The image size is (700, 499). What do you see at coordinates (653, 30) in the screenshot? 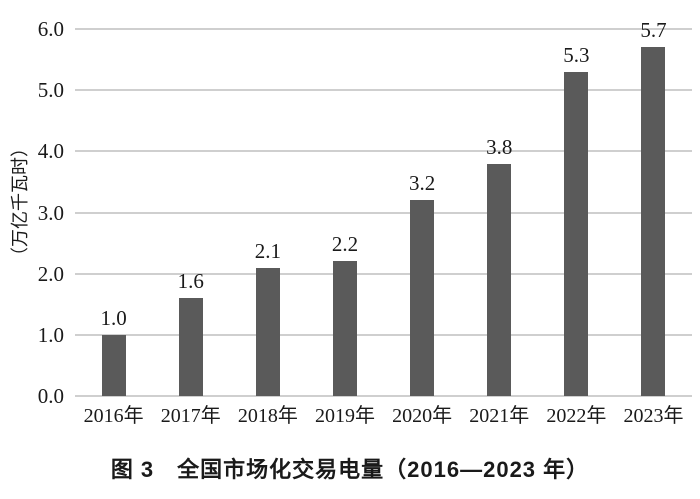
I see `bar-value-label: 5.7` at bounding box center [653, 30].